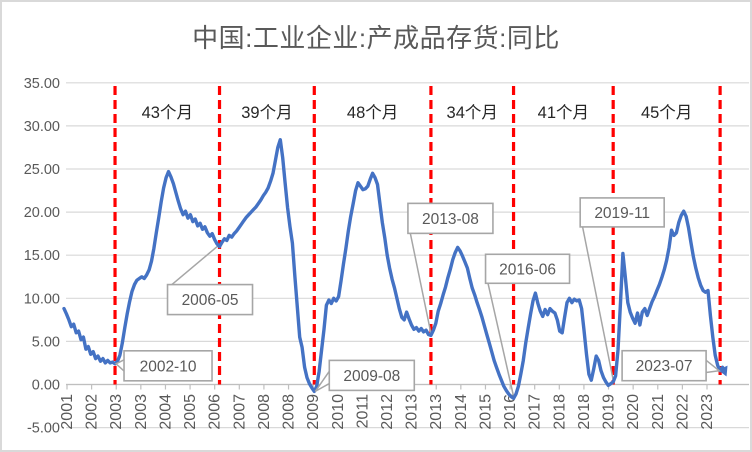 Image resolution: width=752 pixels, height=452 pixels. Describe the element at coordinates (666, 112) in the screenshot. I see `cycle-duration-label: 45个月` at that location.